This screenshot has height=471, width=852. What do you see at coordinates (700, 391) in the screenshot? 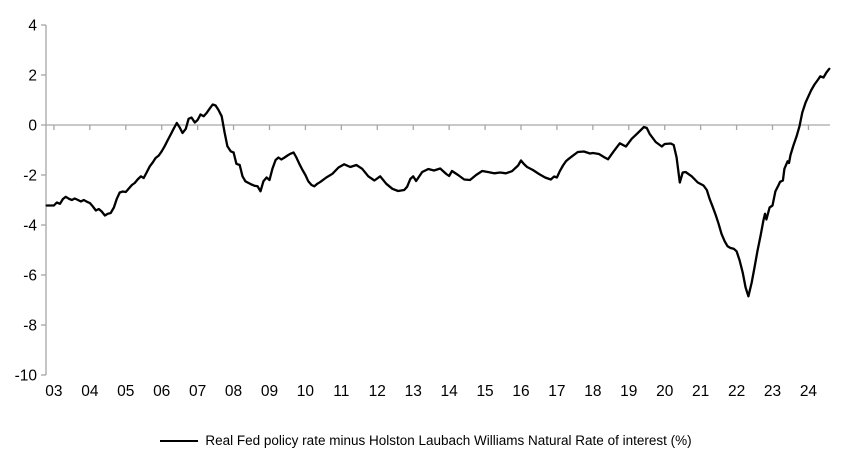
I see `x-tick-label: 21` at bounding box center [700, 391].